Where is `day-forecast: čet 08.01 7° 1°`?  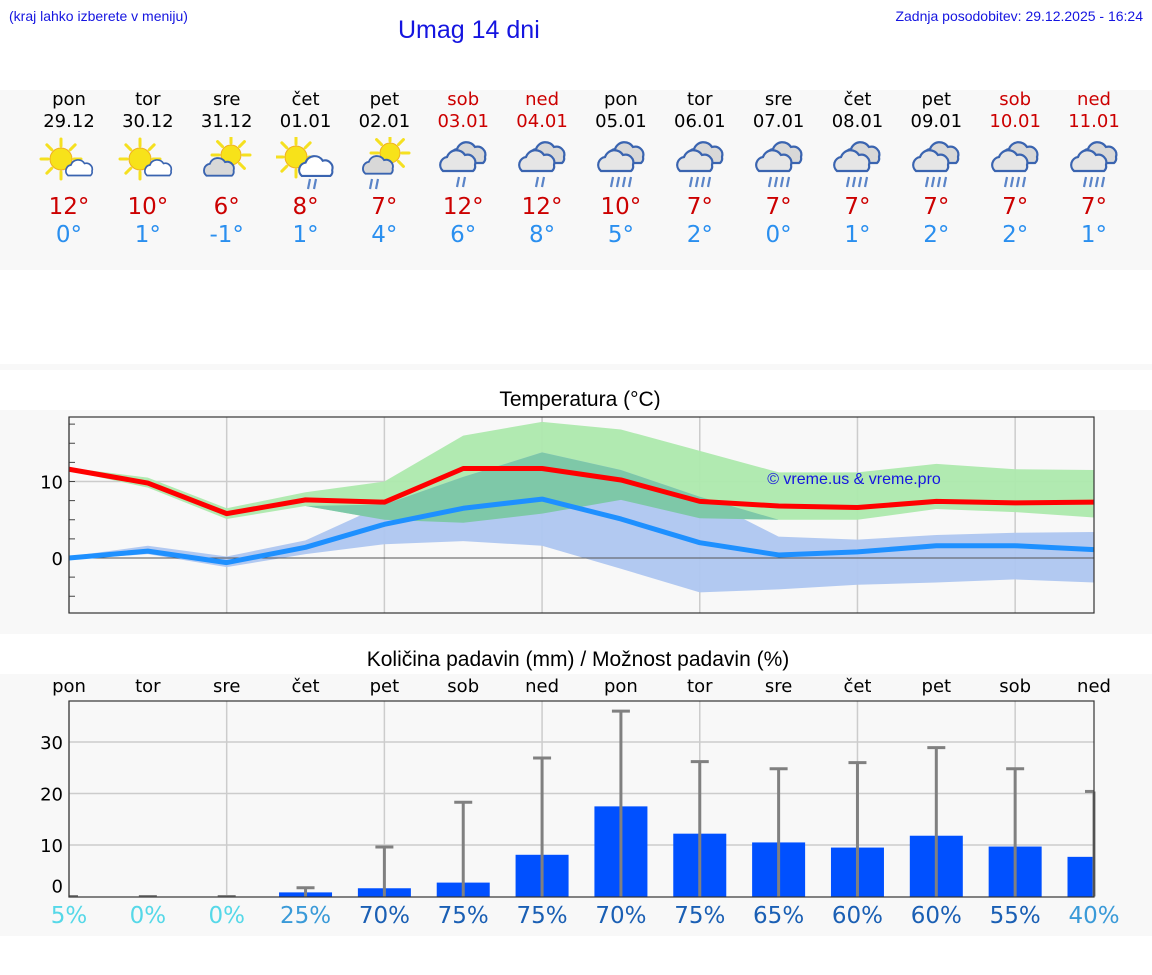
day-forecast: čet 08.01 7° 1° is located at coordinates (857, 169).